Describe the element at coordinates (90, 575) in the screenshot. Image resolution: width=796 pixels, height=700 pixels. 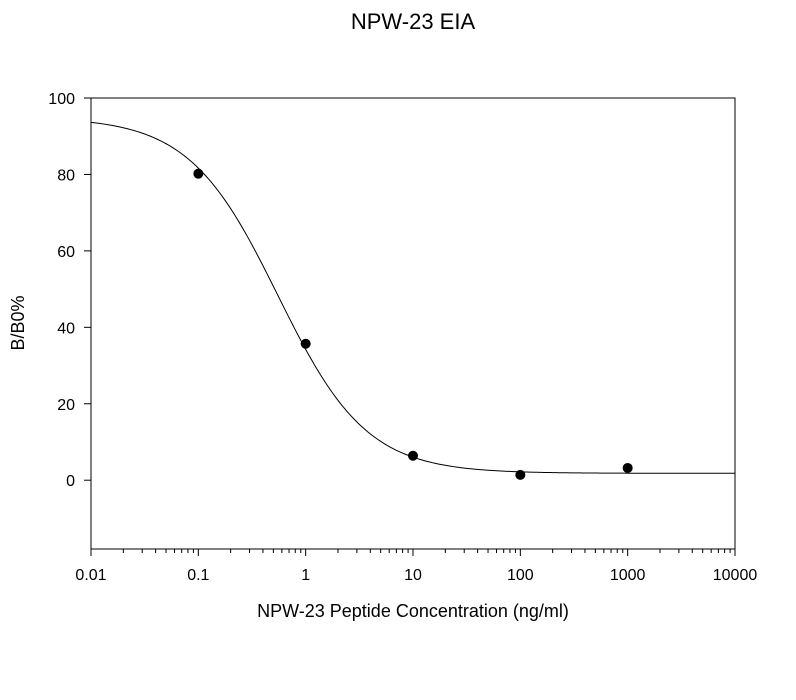
I see `x-tick-label: 0.01` at that location.